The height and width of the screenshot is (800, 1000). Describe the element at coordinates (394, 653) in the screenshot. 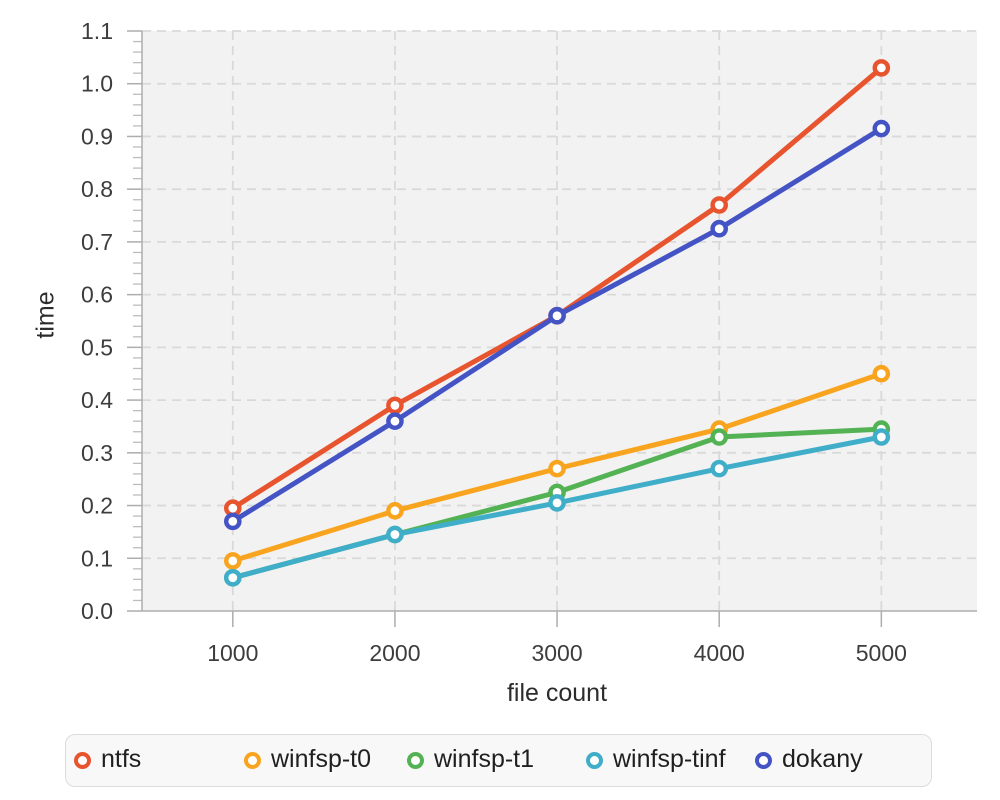

I see `x-tick-label: 2000` at that location.